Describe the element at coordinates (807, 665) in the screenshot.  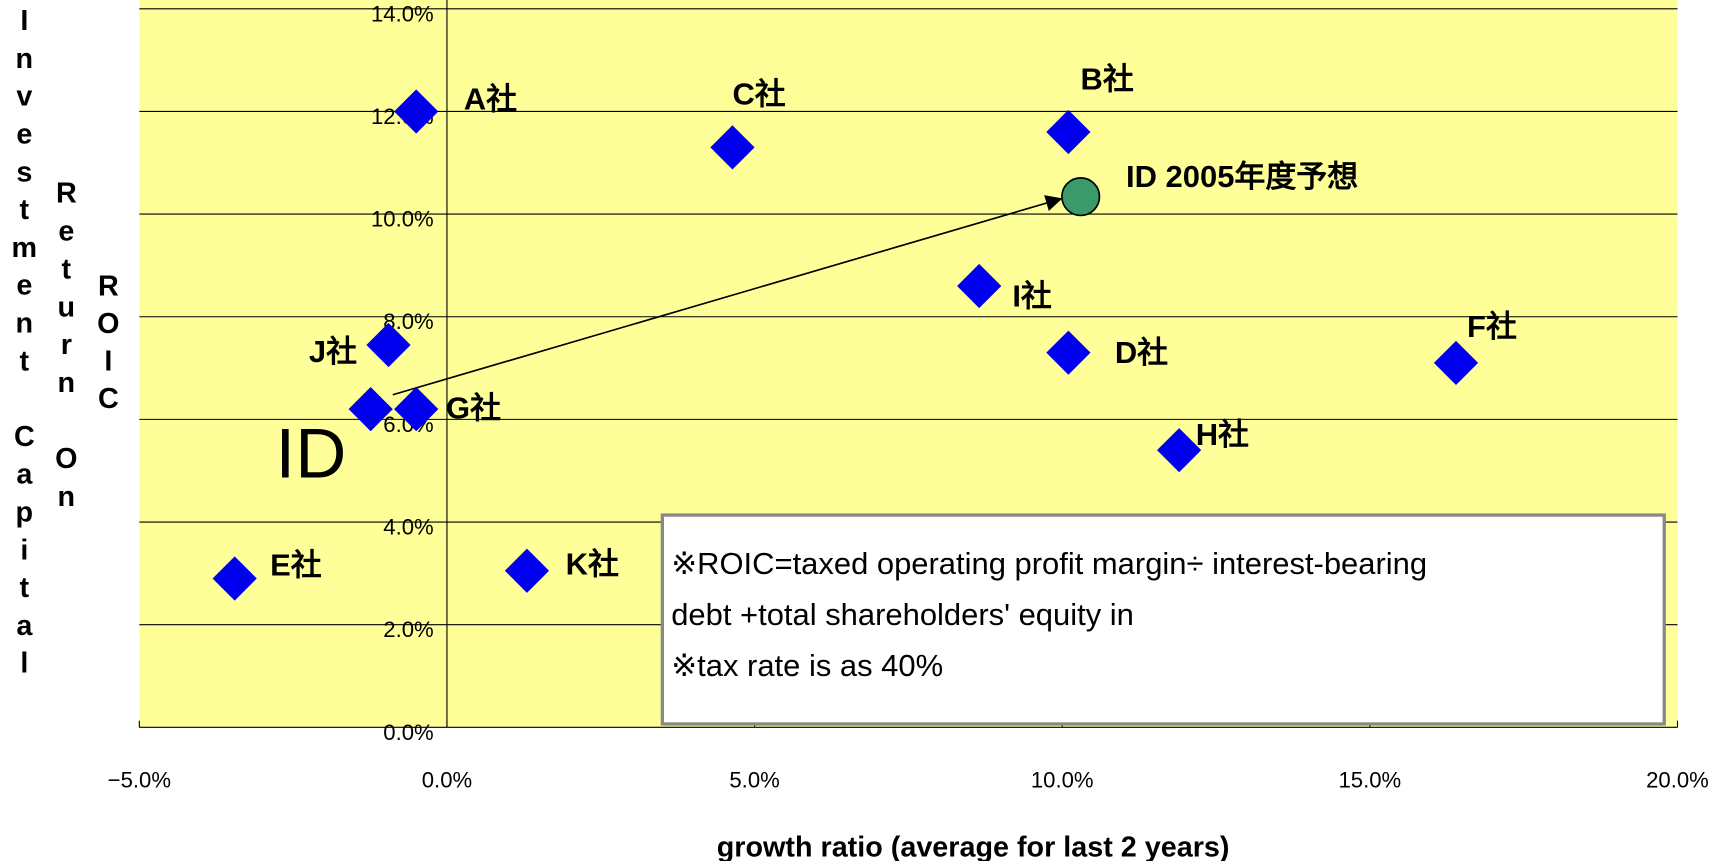
I see `annotation-text: ※tax rate is as 40%` at that location.